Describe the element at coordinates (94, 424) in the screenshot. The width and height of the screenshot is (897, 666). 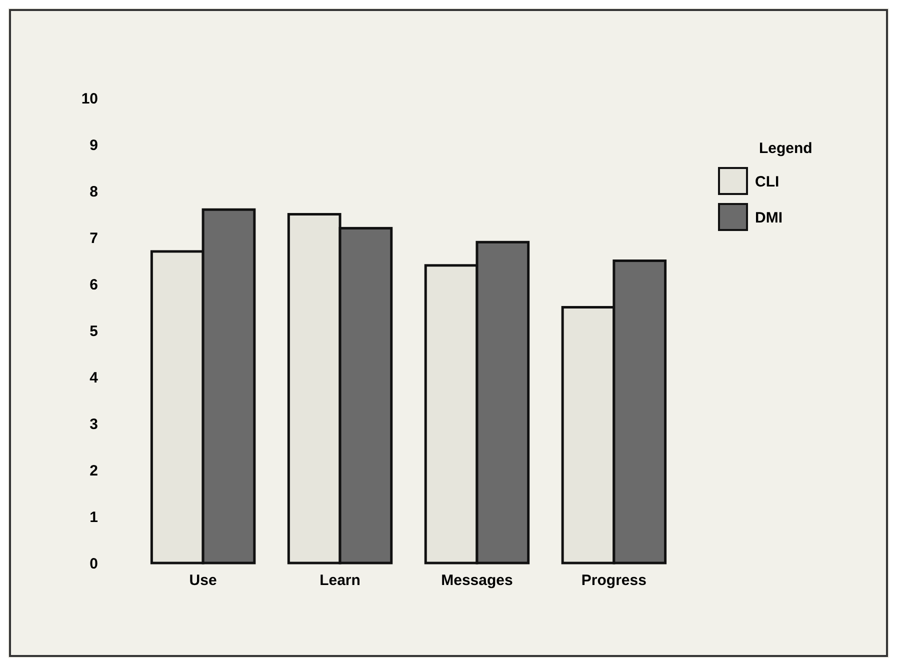
I see `y-tick-label: 3` at that location.